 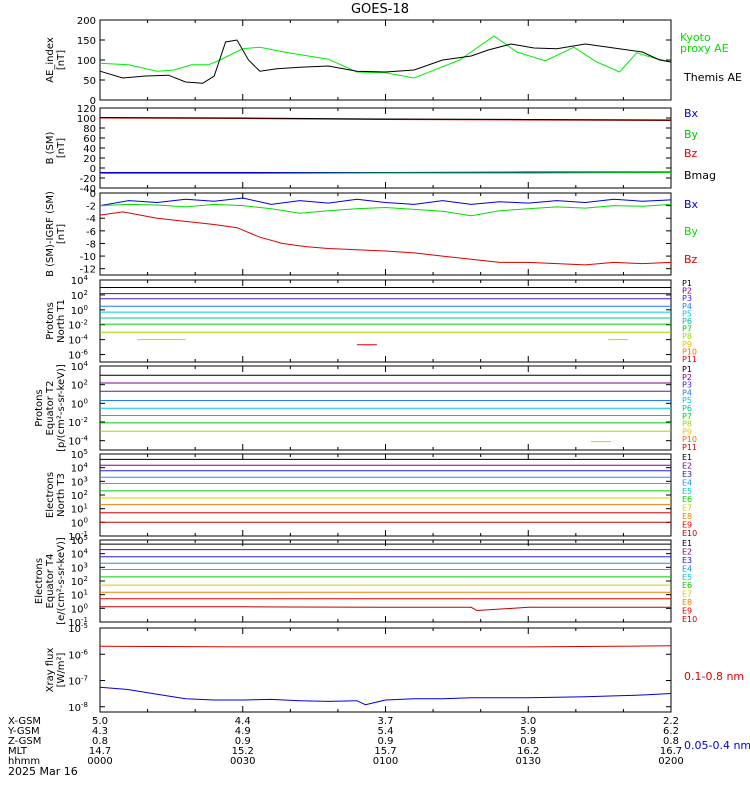 What do you see at coordinates (91, 207) in the screenshot?
I see `y-tick-label: -2` at bounding box center [91, 207].